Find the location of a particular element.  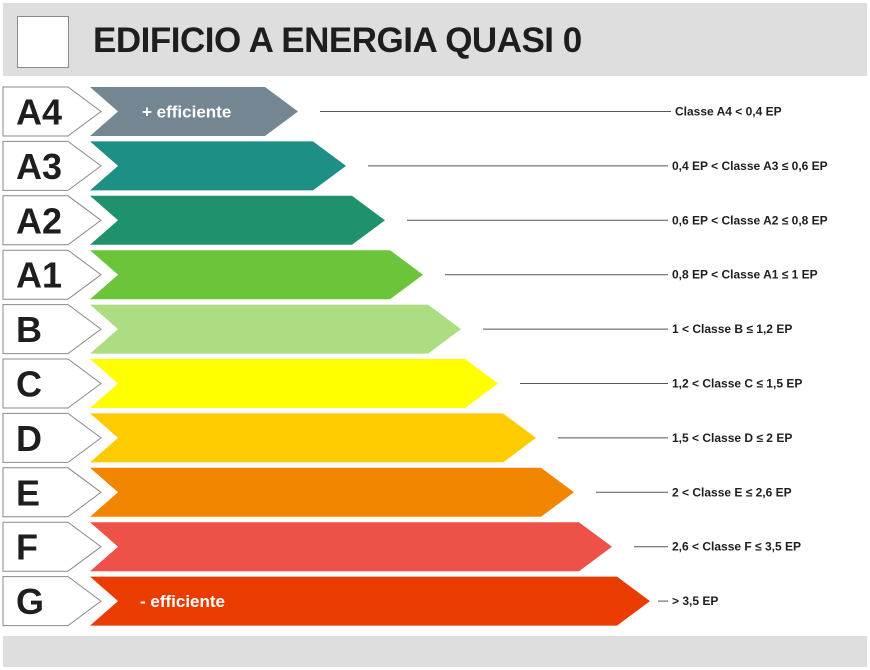

efficiency-label: + efficiente is located at coordinates (186, 112).